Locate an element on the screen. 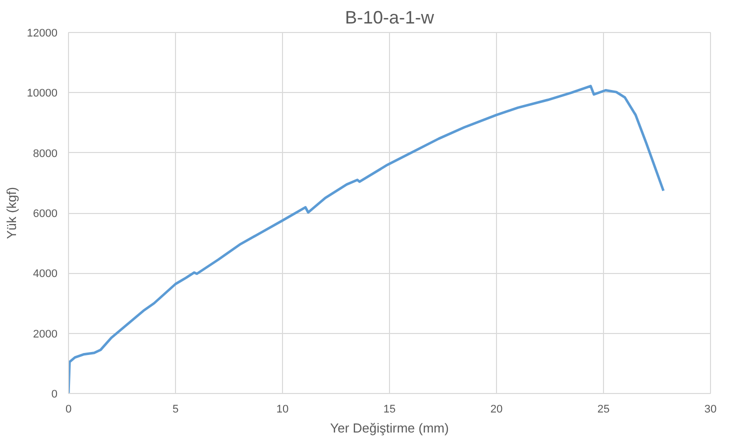 Image resolution: width=739 pixels, height=443 pixels. x-tick-label: 20 is located at coordinates (496, 410).